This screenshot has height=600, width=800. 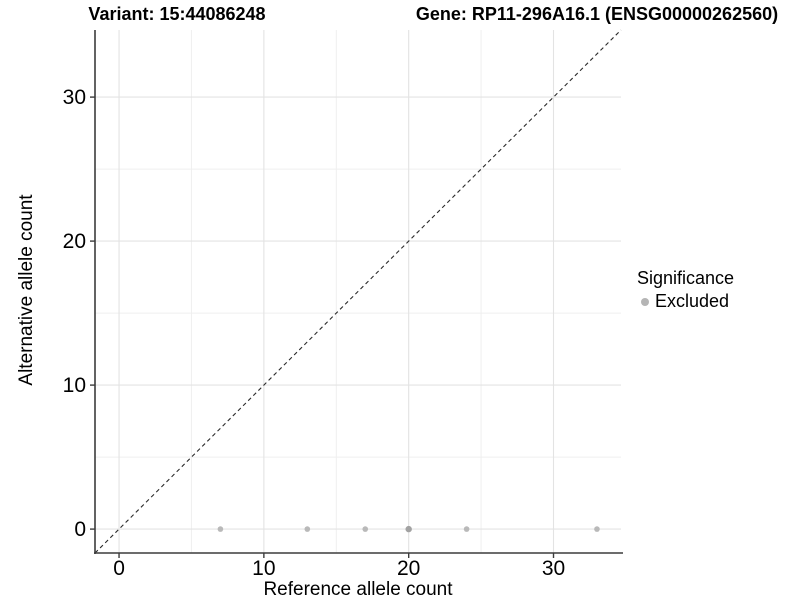 I want to click on legend-title: Significance, so click(x=686, y=278).